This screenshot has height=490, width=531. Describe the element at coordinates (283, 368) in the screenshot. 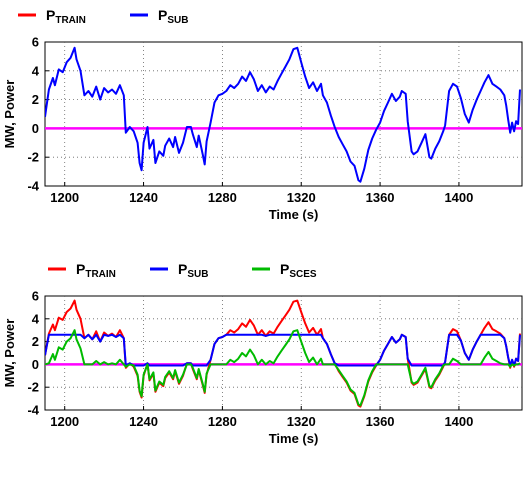

I see `series-psces` at that location.